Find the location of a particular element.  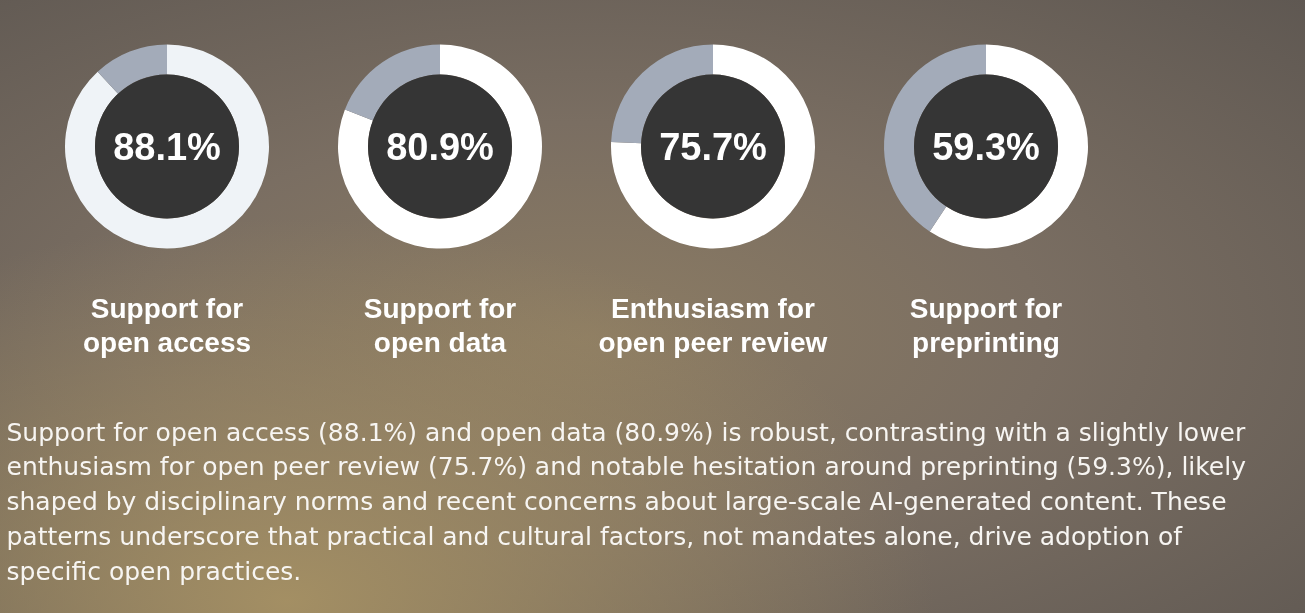

text: Support for open data is located at coordinates (440, 325).